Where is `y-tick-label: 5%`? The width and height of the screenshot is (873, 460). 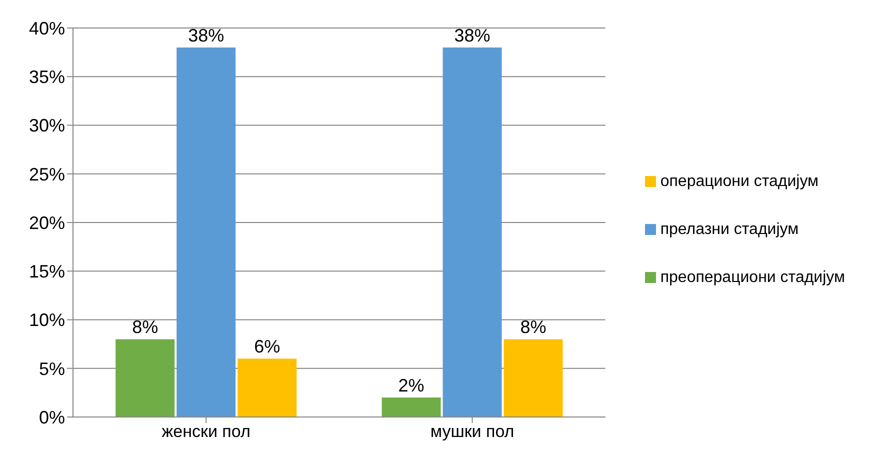
y-tick-label: 5% is located at coordinates (51, 368).